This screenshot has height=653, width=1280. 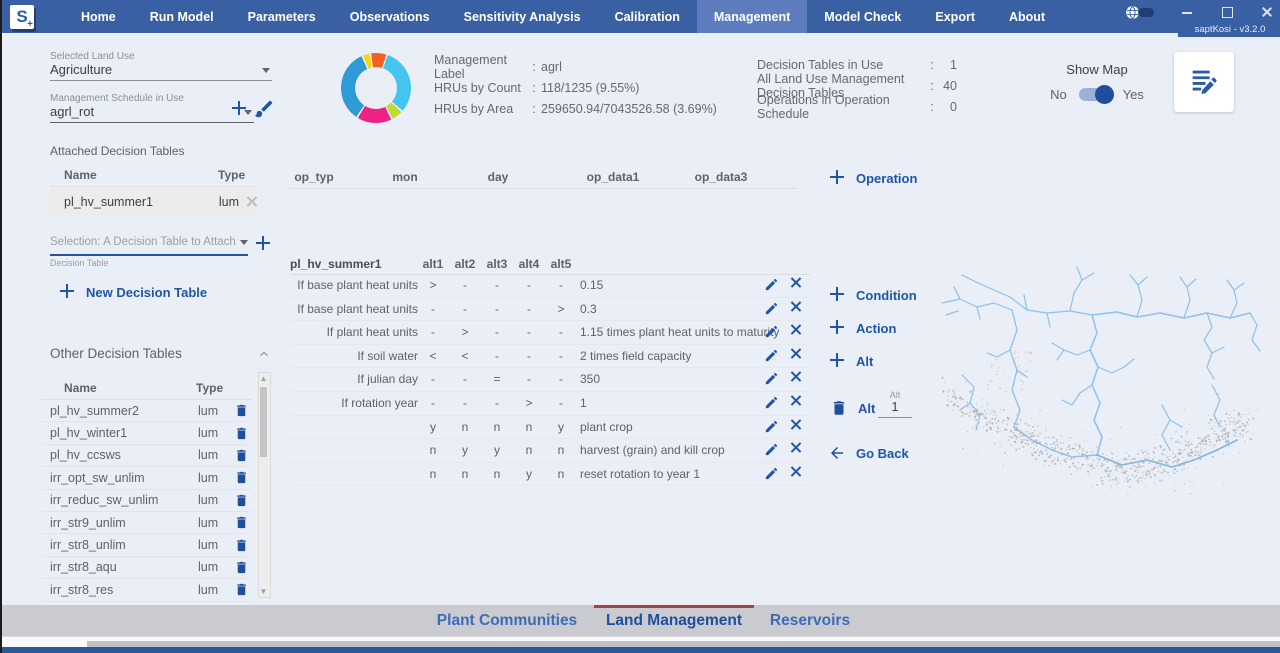 I want to click on nav-tab: Observations, so click(x=390, y=16).